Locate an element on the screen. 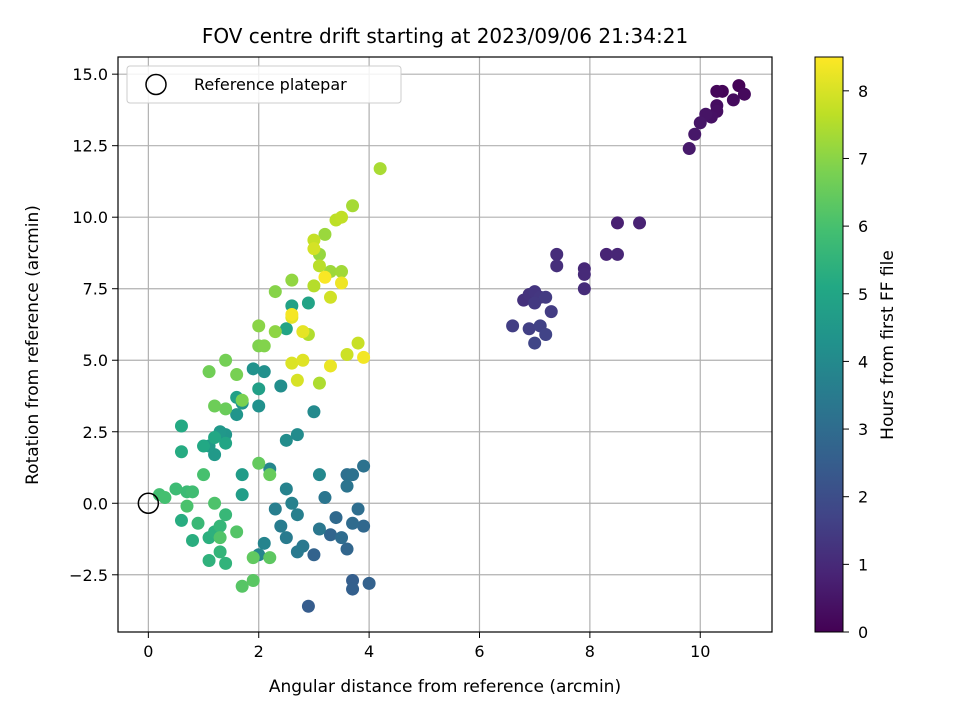  colorbar-tick-label: 8 is located at coordinates (863, 91).